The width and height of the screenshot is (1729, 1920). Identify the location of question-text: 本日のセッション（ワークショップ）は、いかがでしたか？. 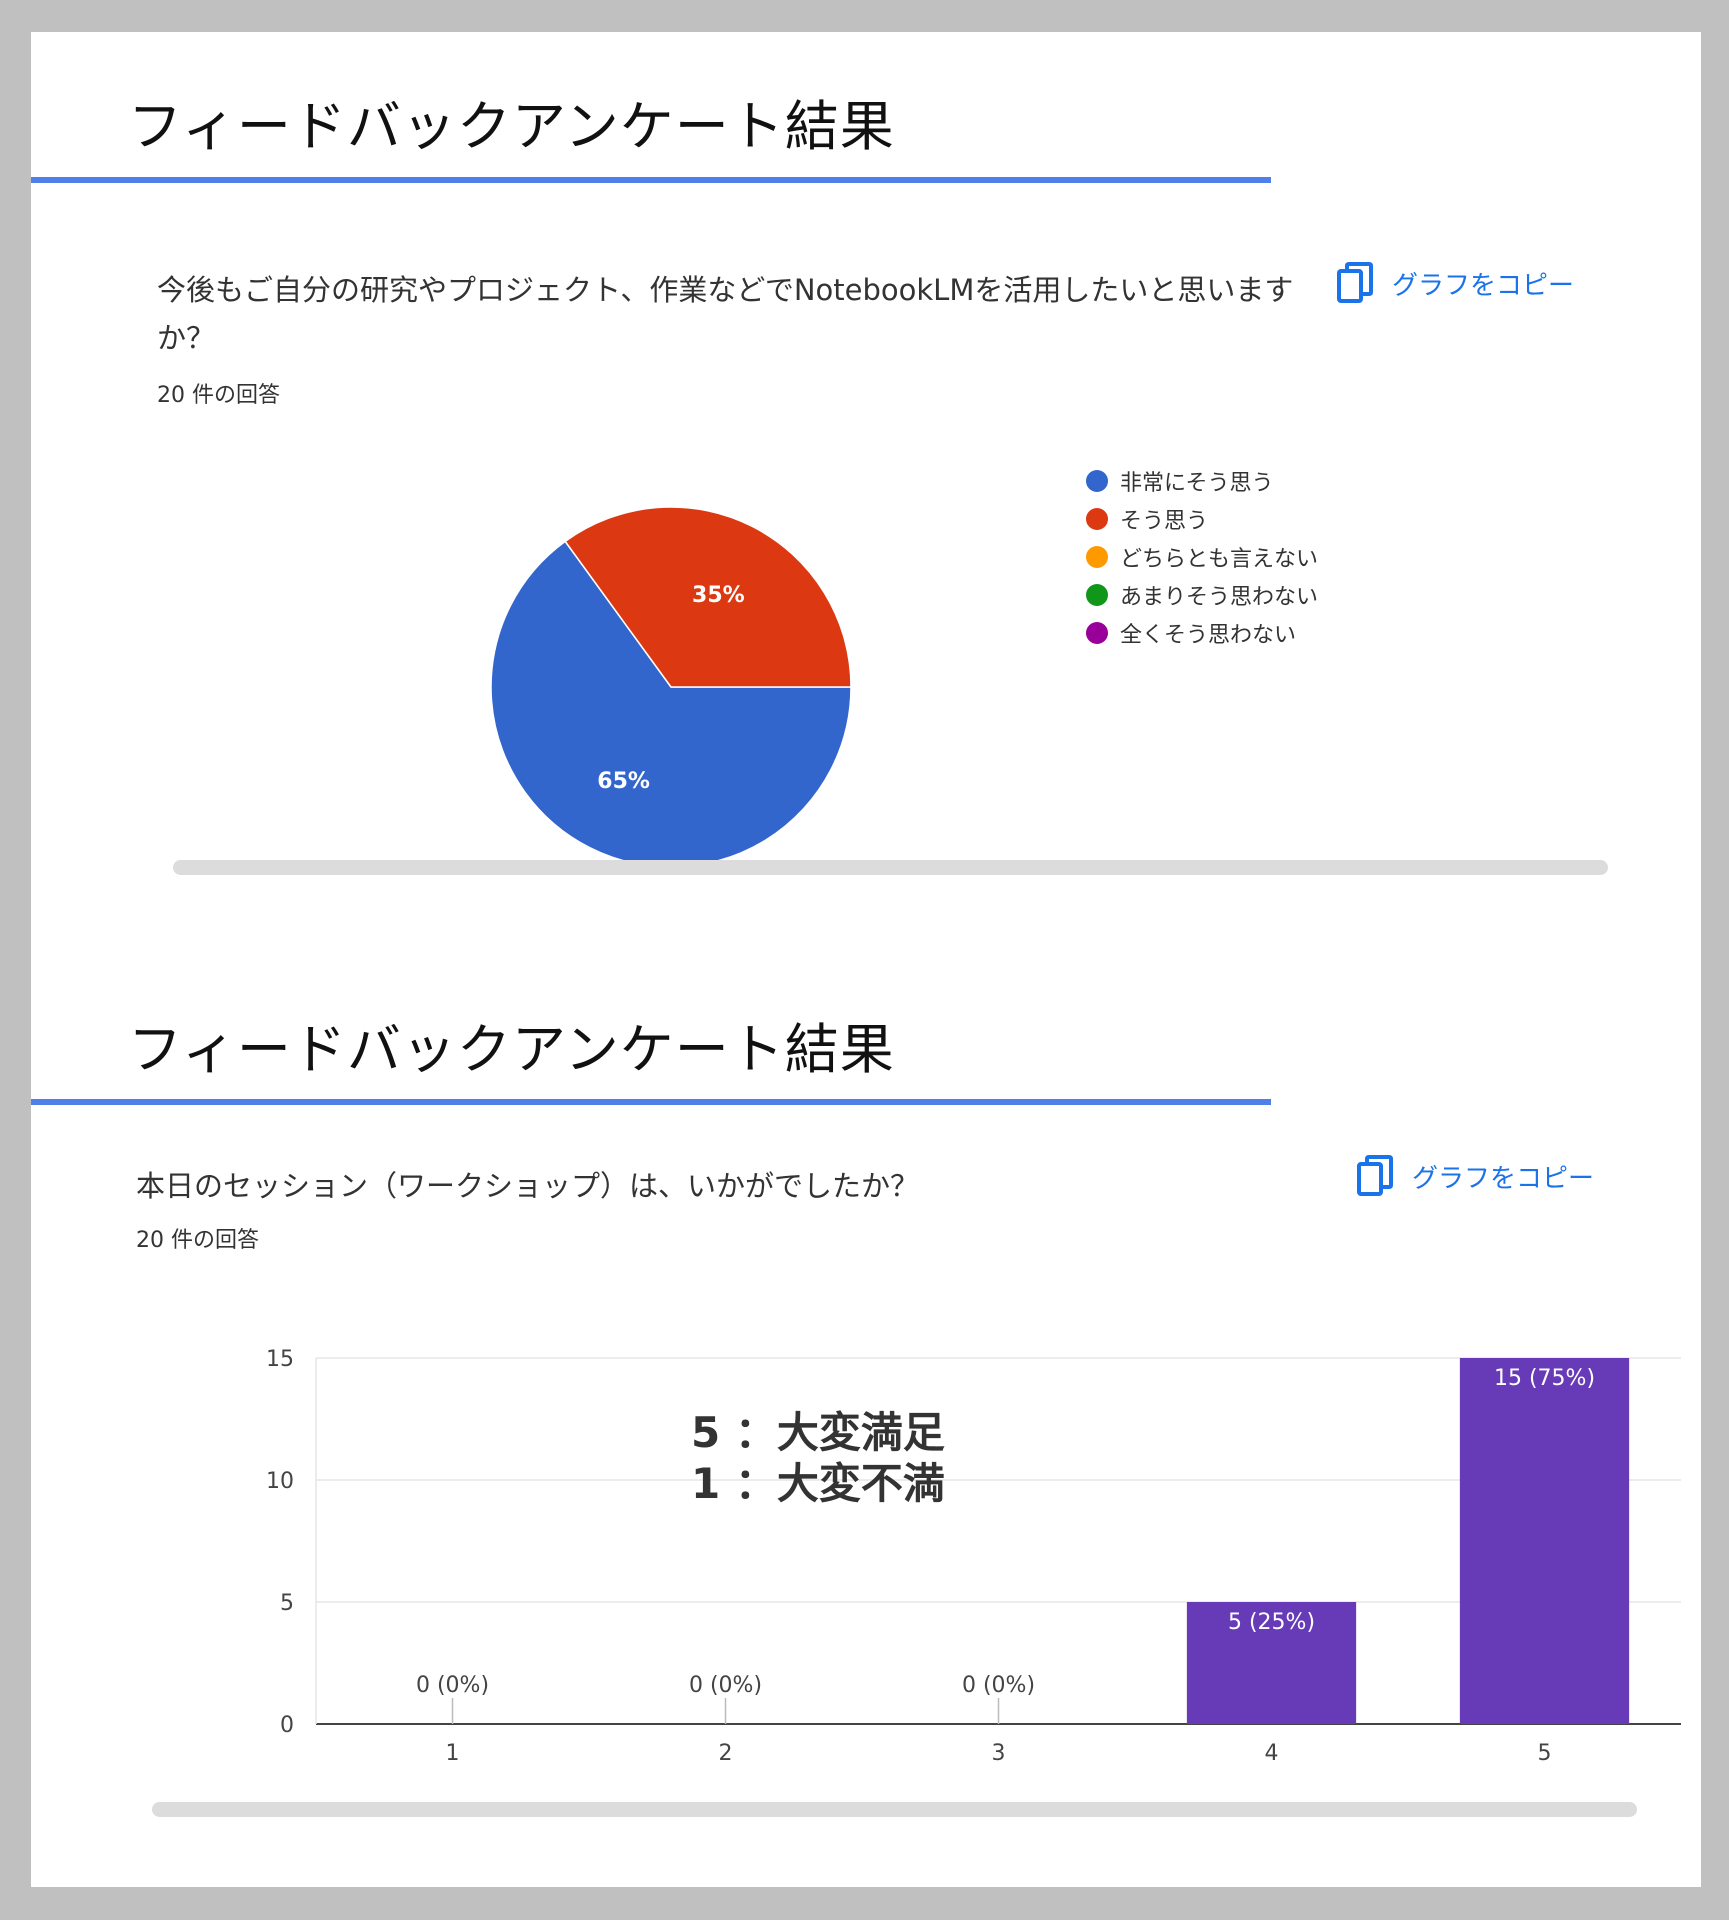
(528, 1186).